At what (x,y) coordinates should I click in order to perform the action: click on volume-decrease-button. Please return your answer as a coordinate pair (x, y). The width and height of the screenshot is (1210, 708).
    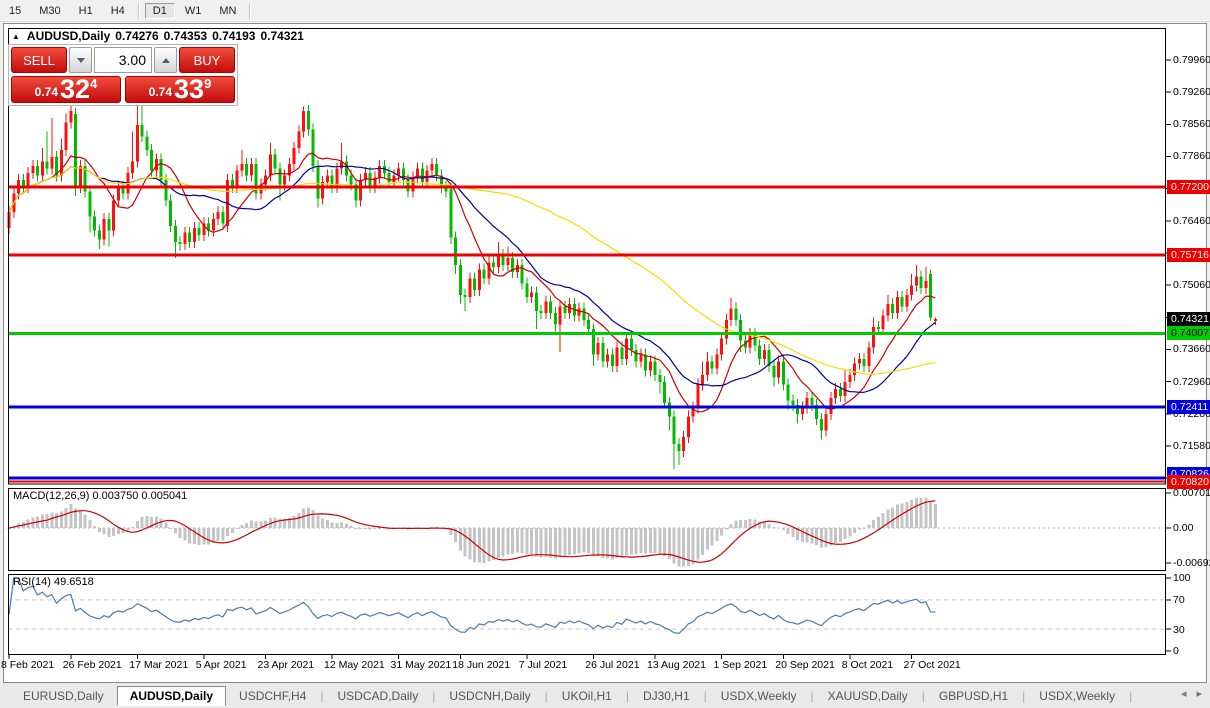
    Looking at the image, I should click on (80, 60).